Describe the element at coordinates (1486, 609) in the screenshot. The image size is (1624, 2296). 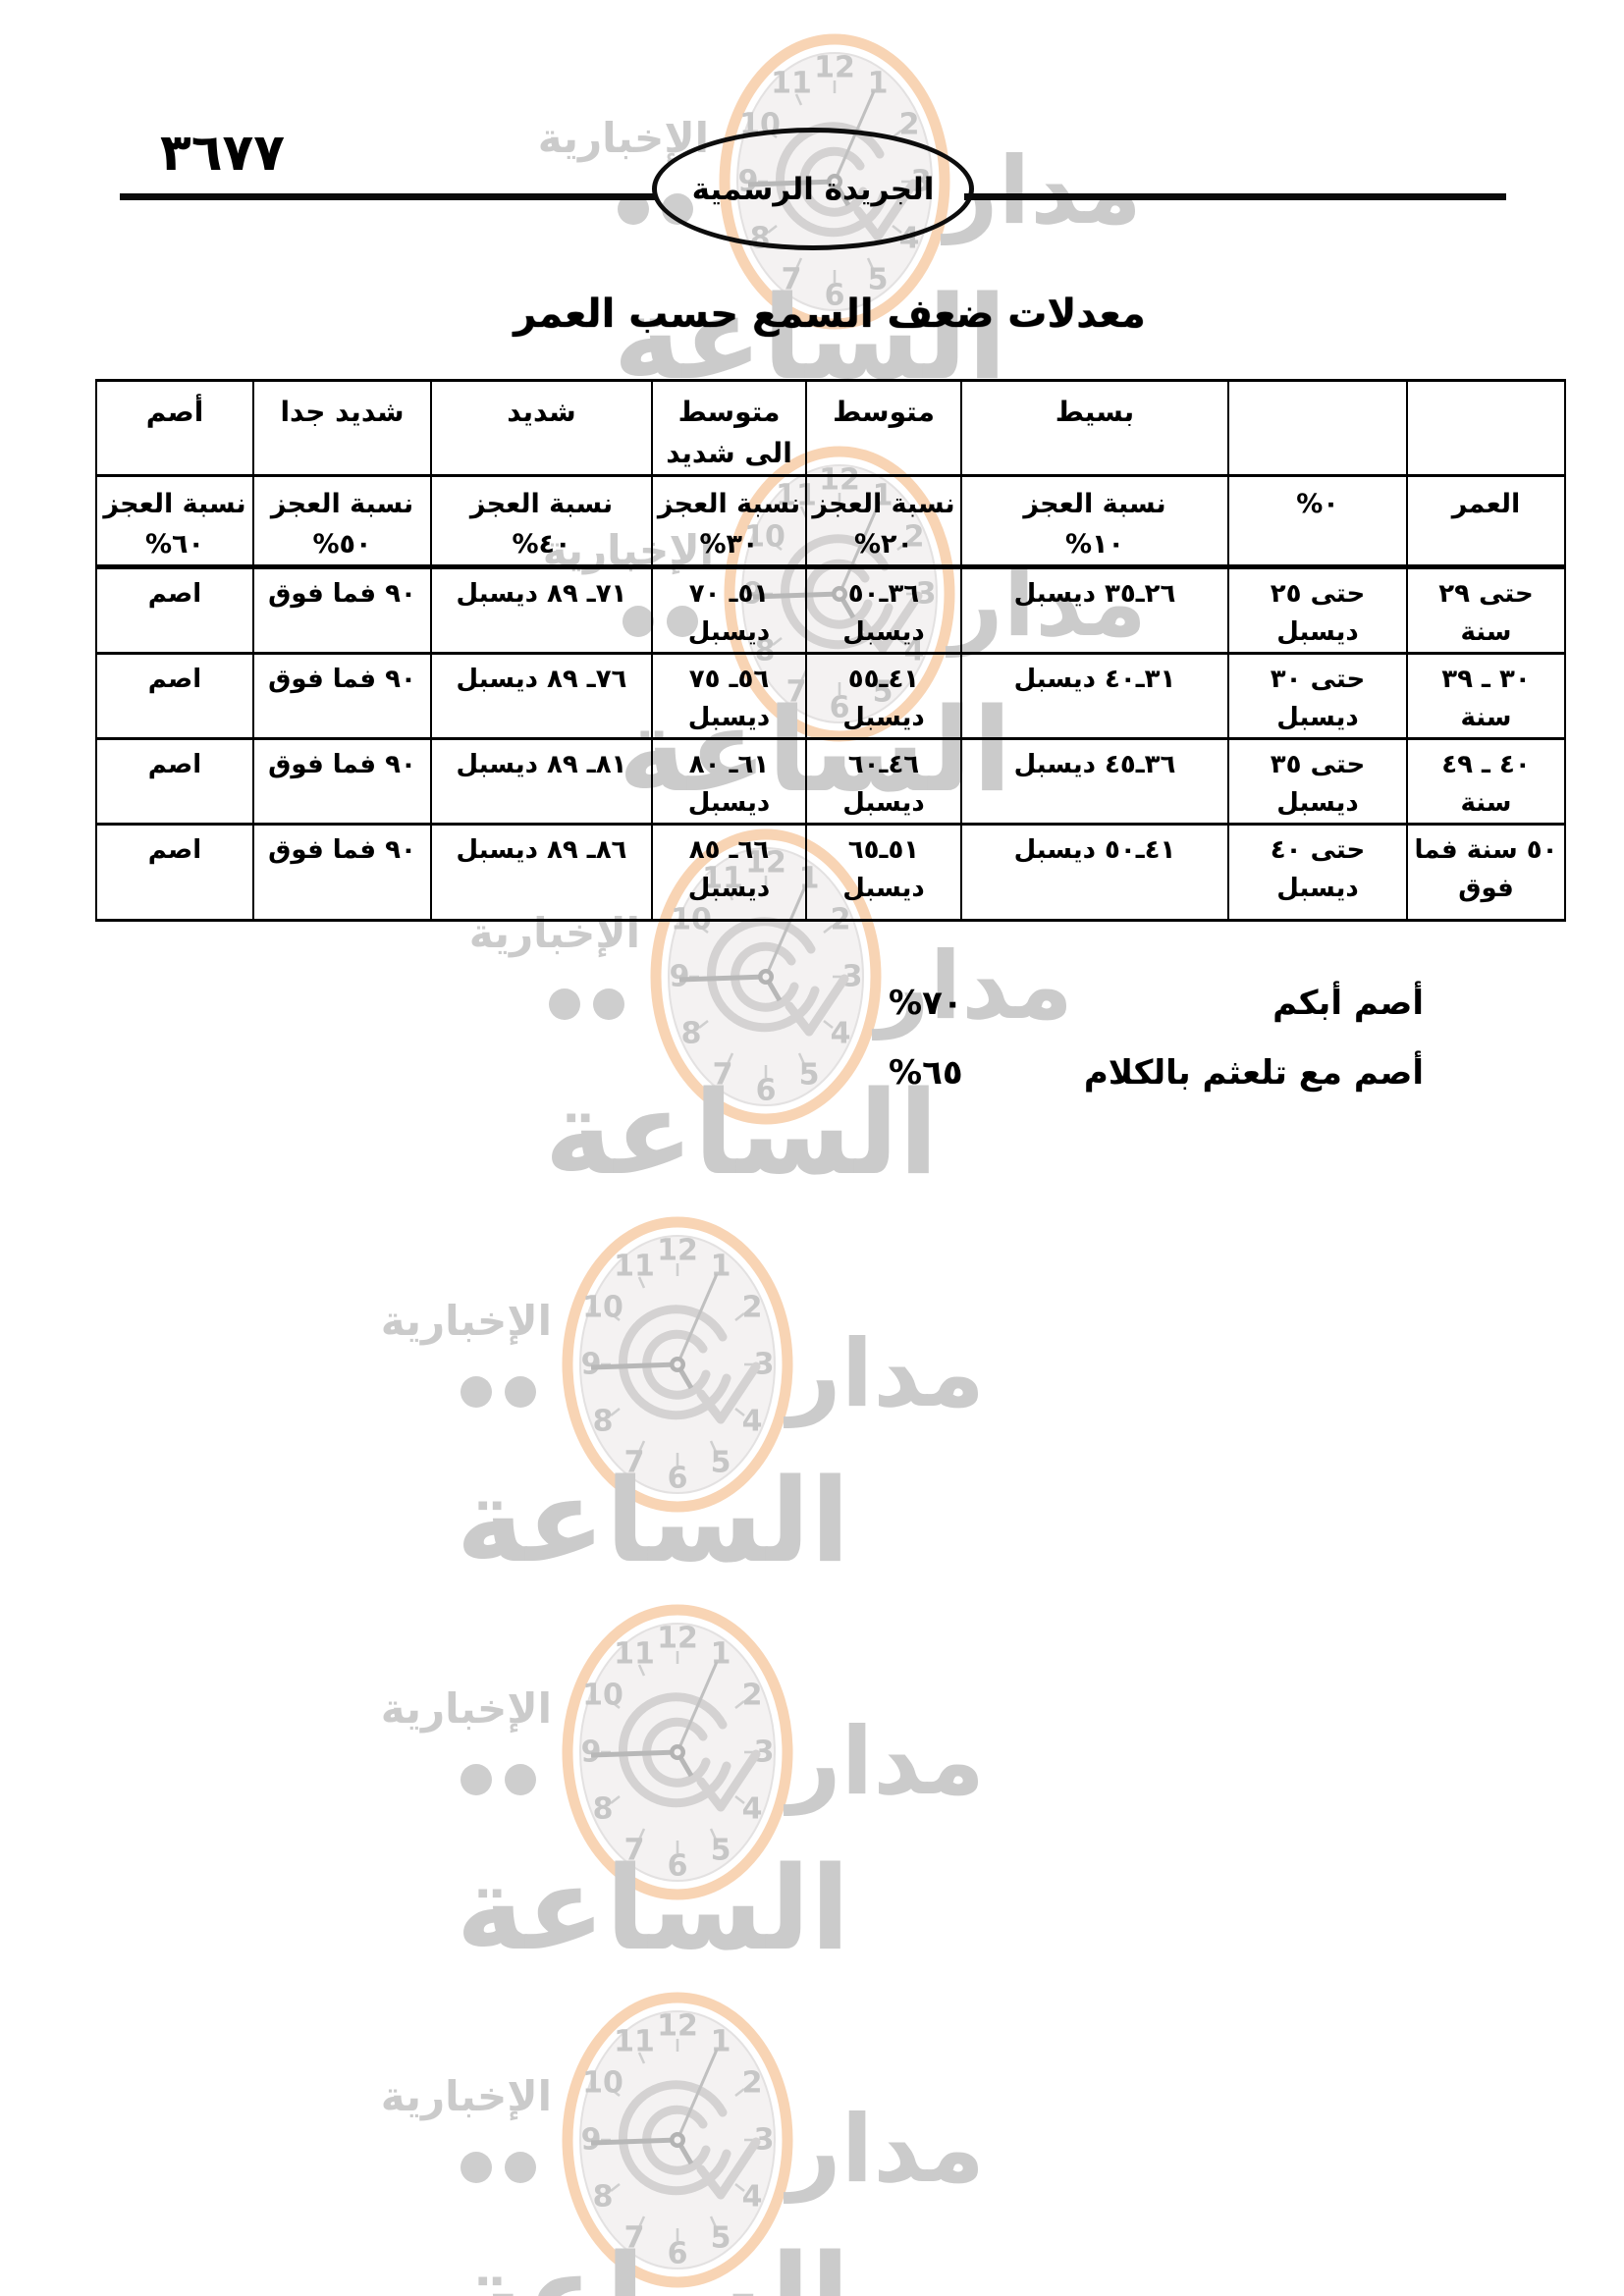
I see `table-cell: حتى ٢٩ سنة` at that location.